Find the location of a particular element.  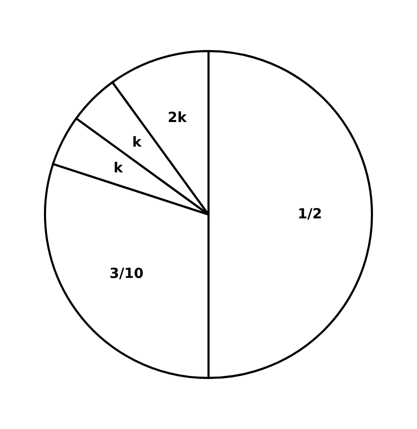

slice-label: 1/2 is located at coordinates (310, 214).